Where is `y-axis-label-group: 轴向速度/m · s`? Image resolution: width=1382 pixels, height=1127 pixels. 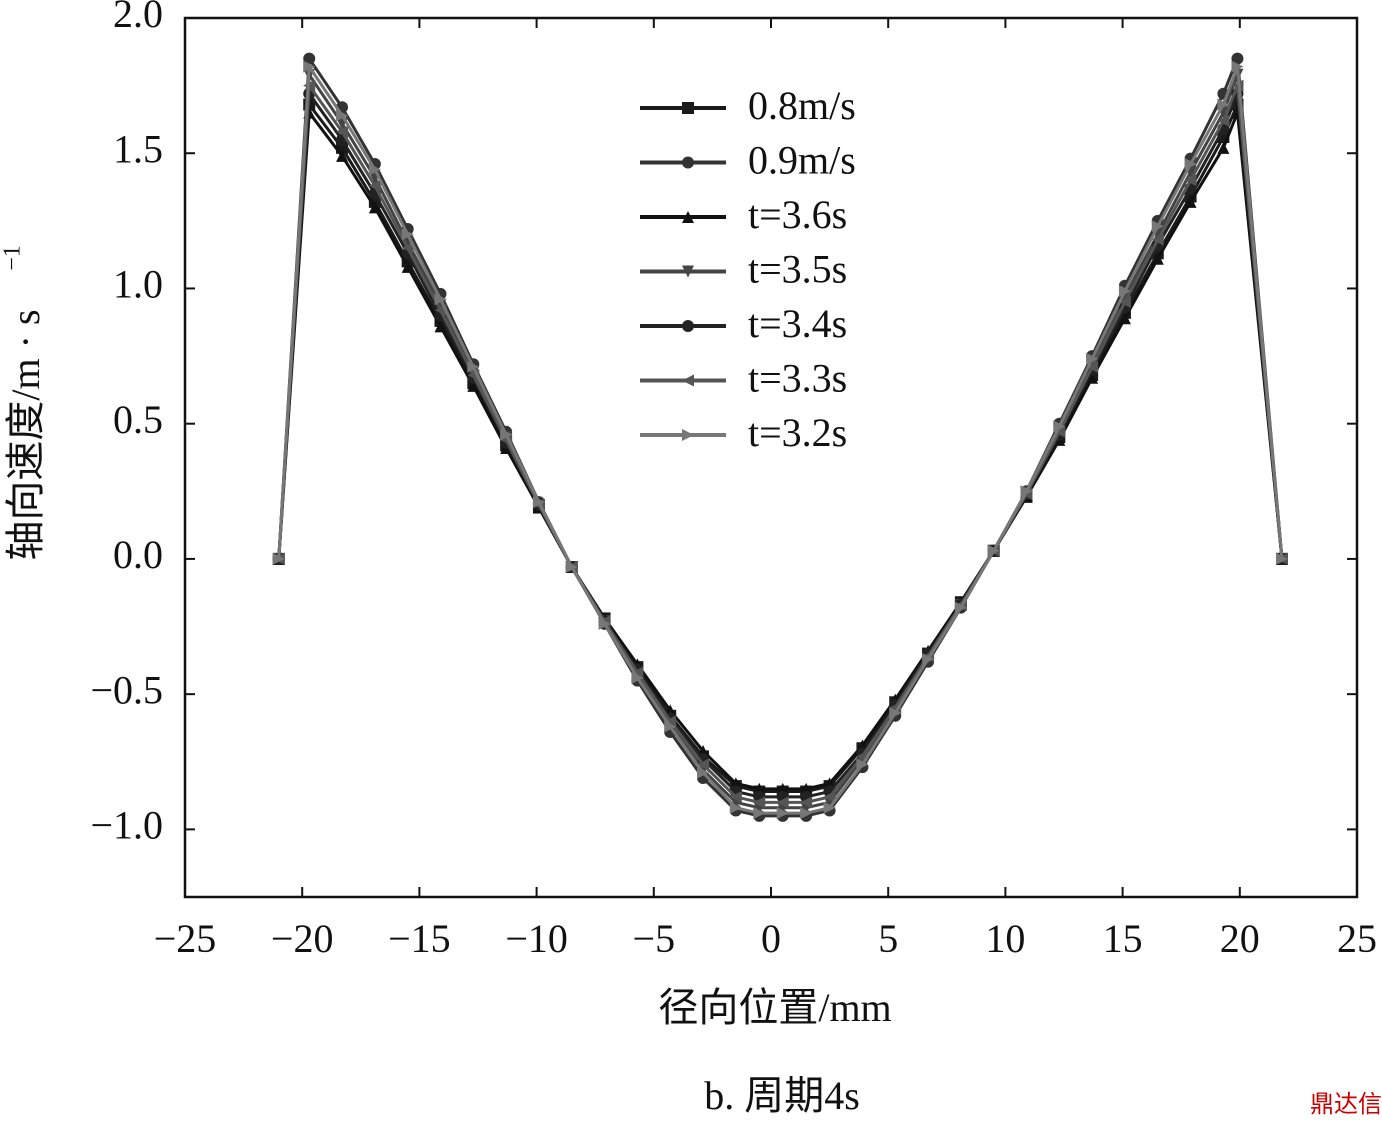
y-axis-label-group: 轴向速度/m · s is located at coordinates (25, 434).